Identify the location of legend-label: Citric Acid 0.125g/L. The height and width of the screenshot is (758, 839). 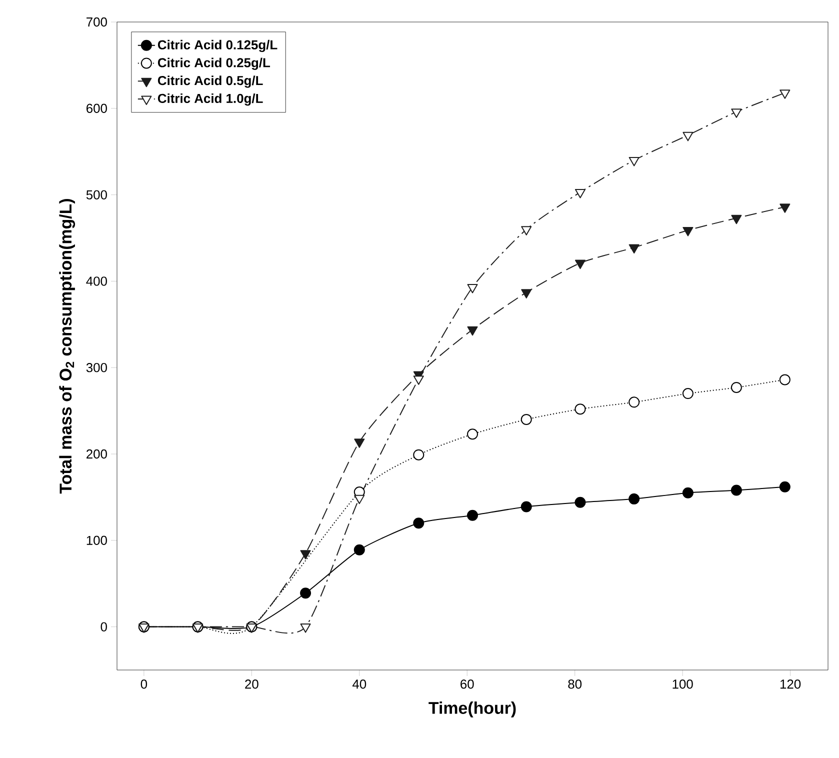
(218, 46).